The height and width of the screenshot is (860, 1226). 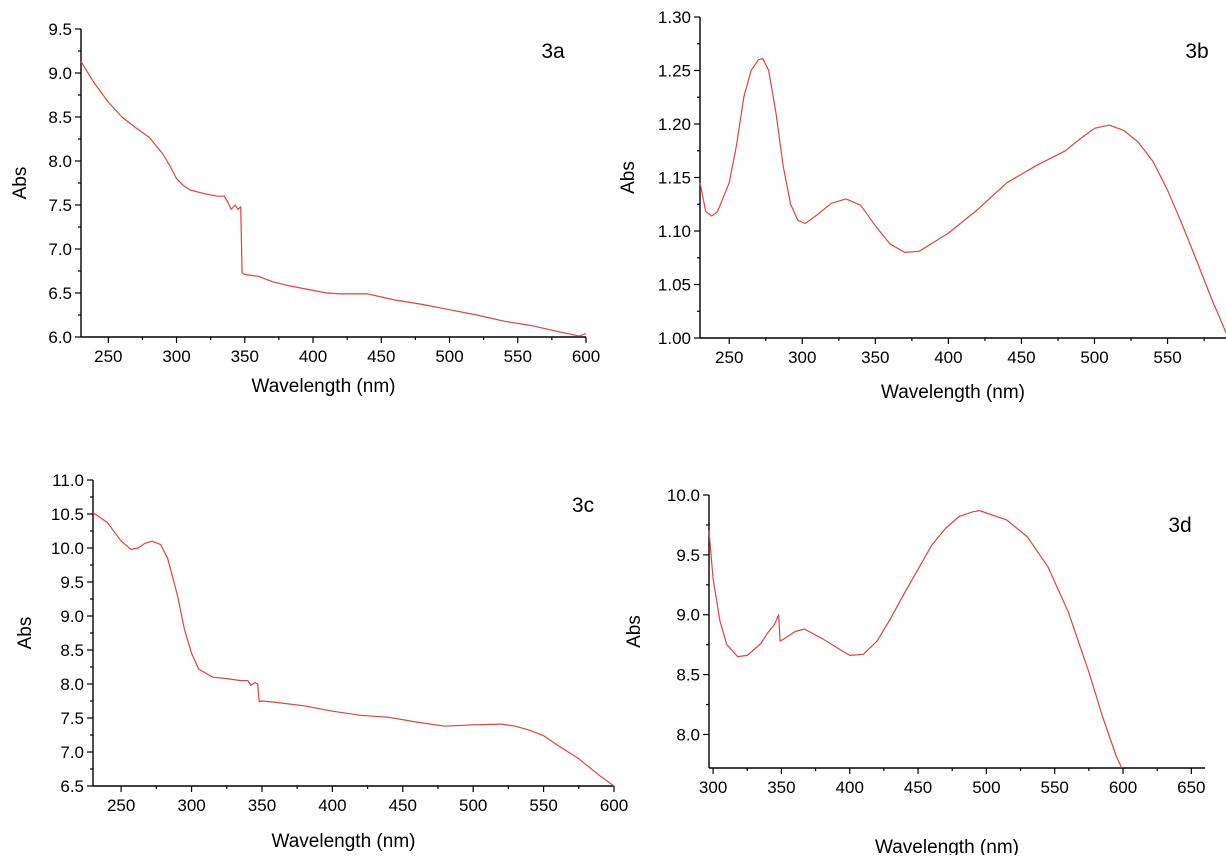 I want to click on chart-3b-x-tick-label: 450, so click(x=1021, y=357).